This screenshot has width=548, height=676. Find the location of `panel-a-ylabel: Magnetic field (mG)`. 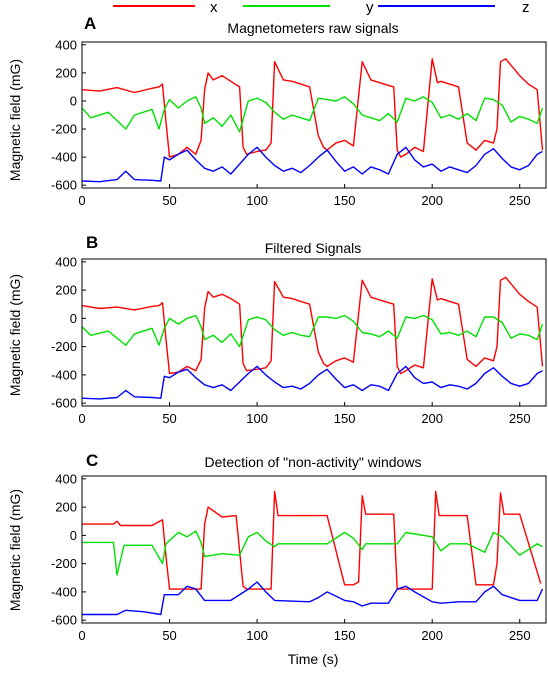

panel-a-ylabel: Magnetic field (mG) is located at coordinates (15, 120).